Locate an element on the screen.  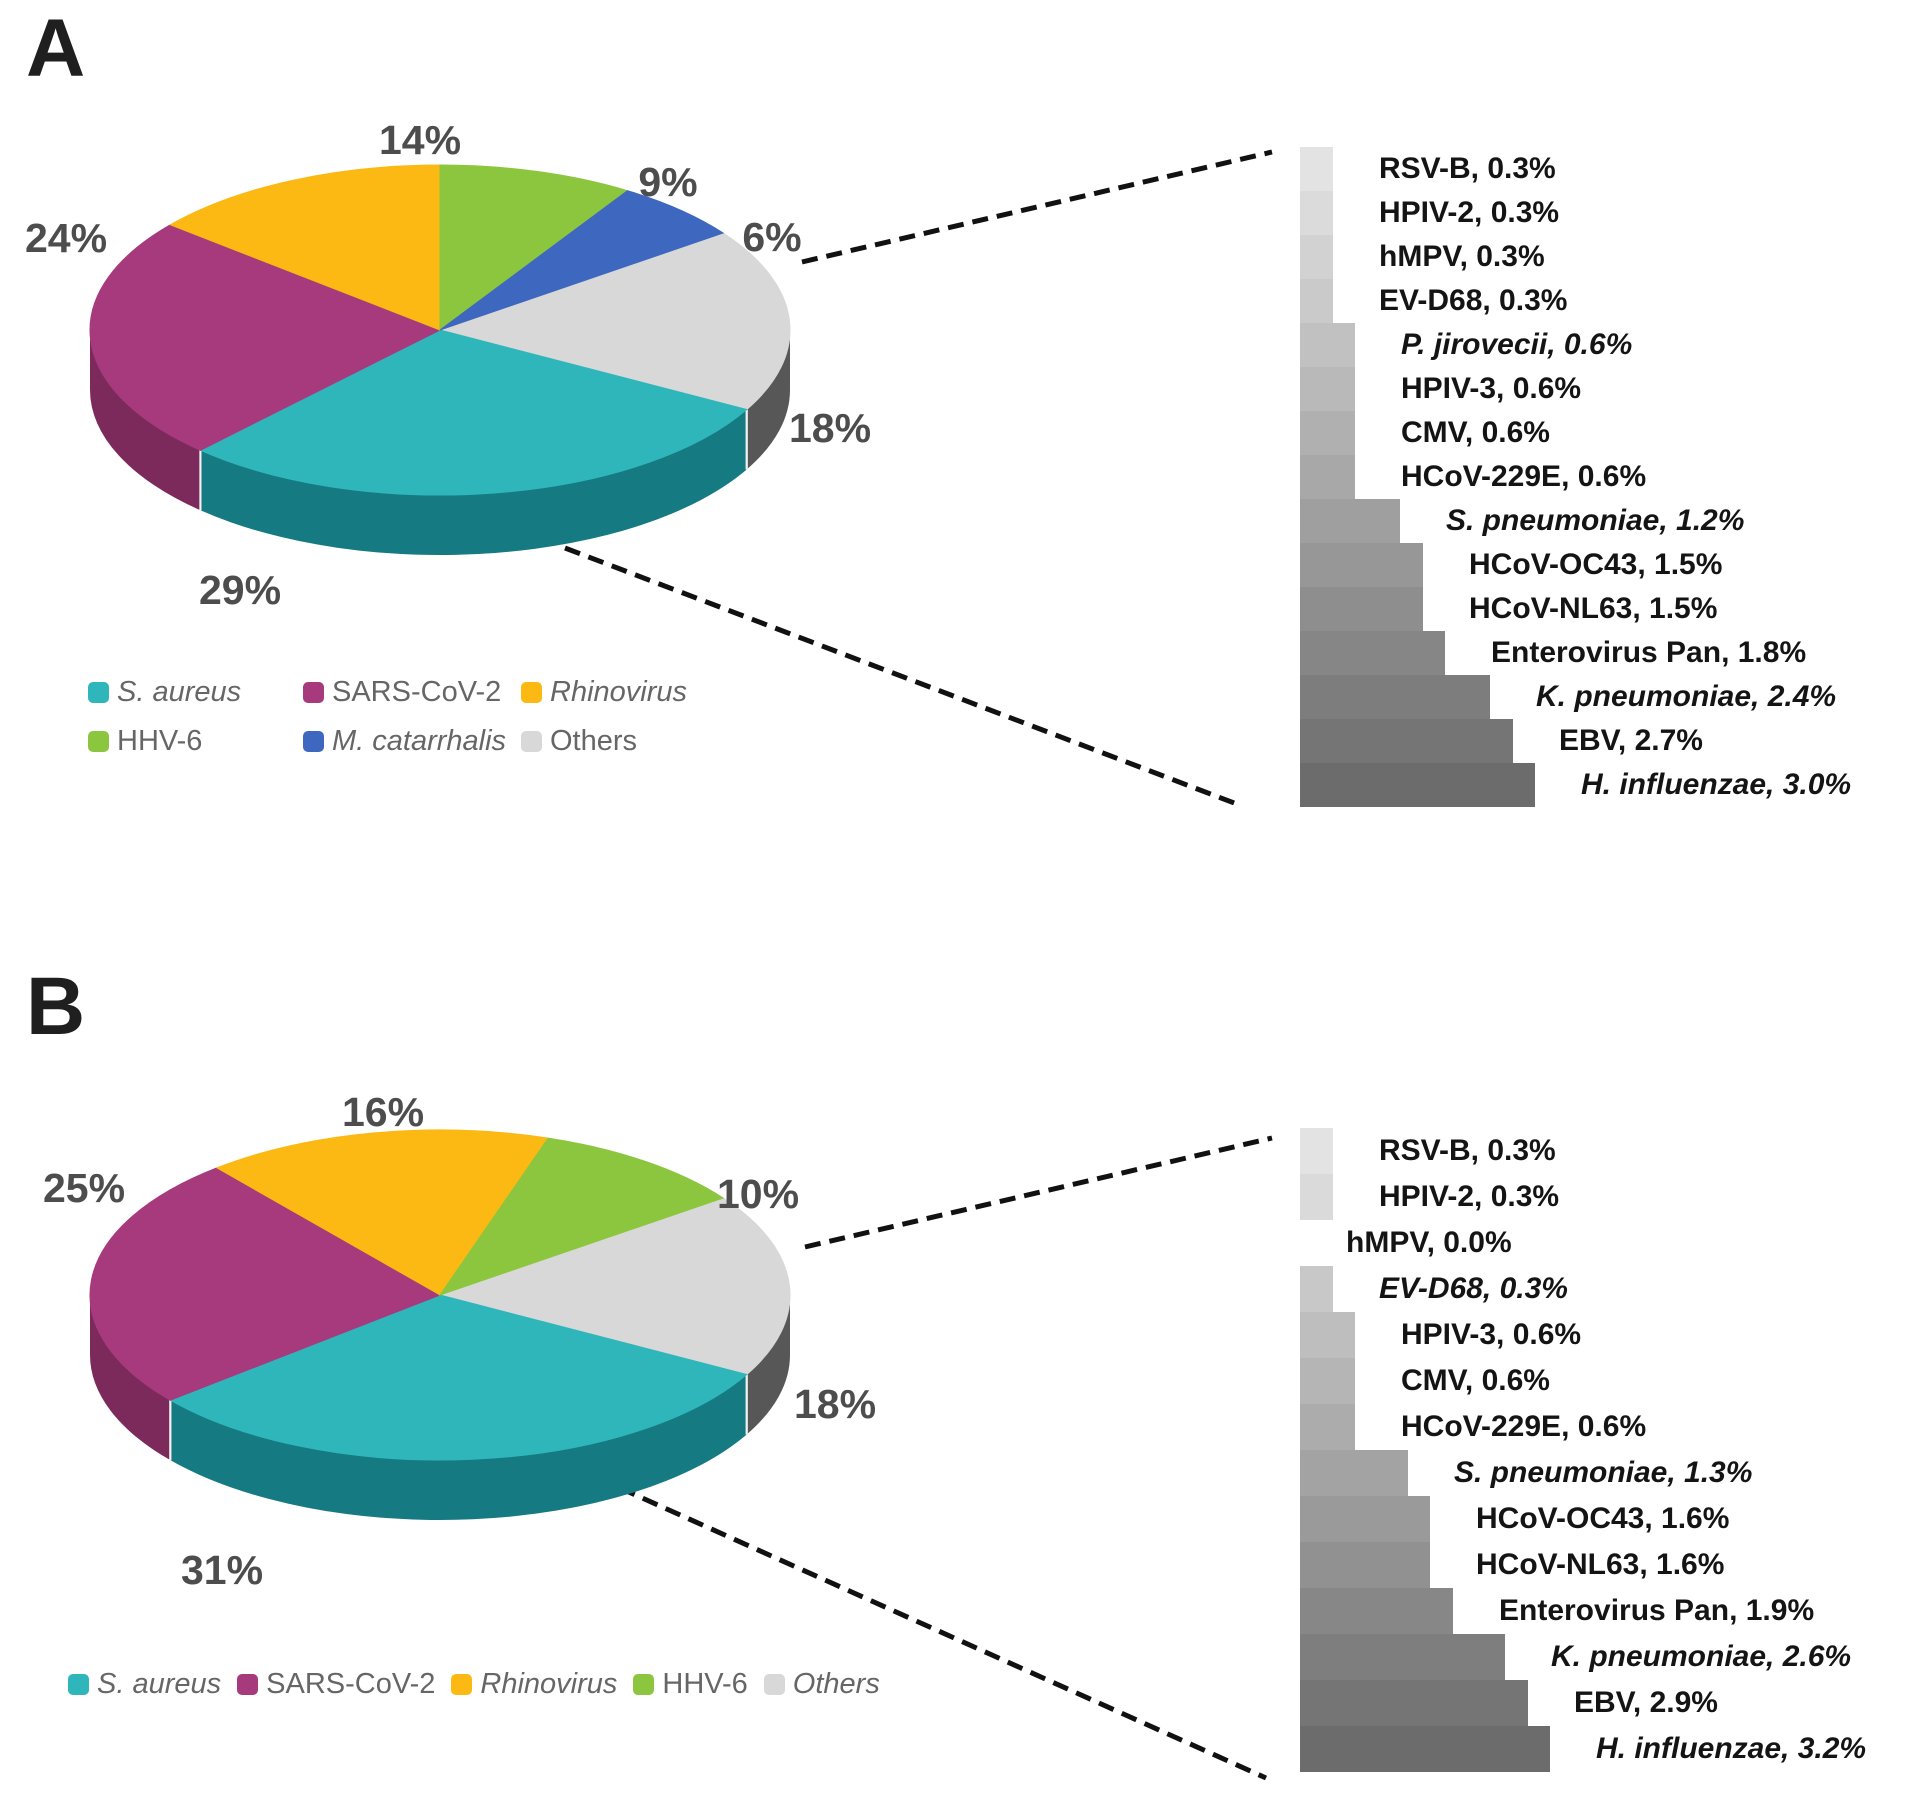
pie-label-s-aureus: 31% is located at coordinates (222, 1570).